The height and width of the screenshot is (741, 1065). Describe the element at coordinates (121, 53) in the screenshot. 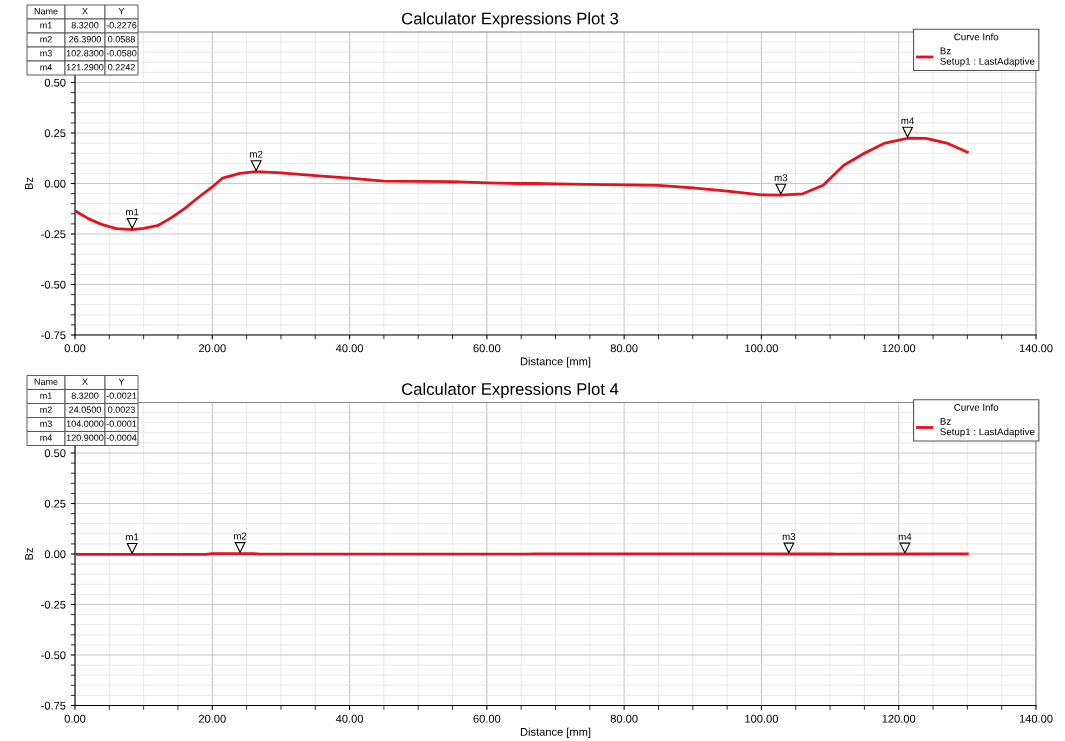

I see `annotation: -0.0580` at that location.